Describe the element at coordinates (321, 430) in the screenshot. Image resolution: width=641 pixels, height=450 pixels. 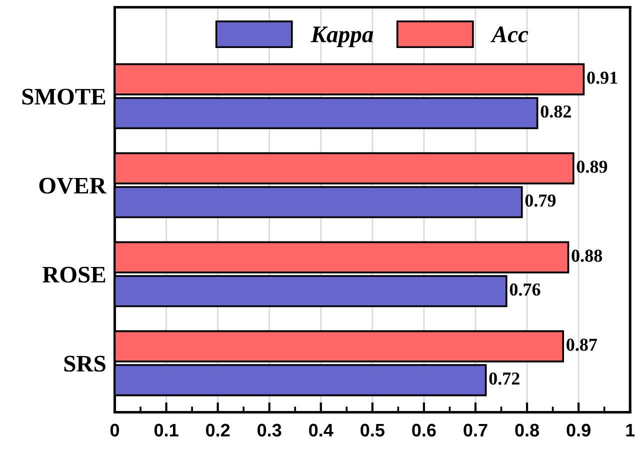
I see `x-tick-label: 0.4` at that location.